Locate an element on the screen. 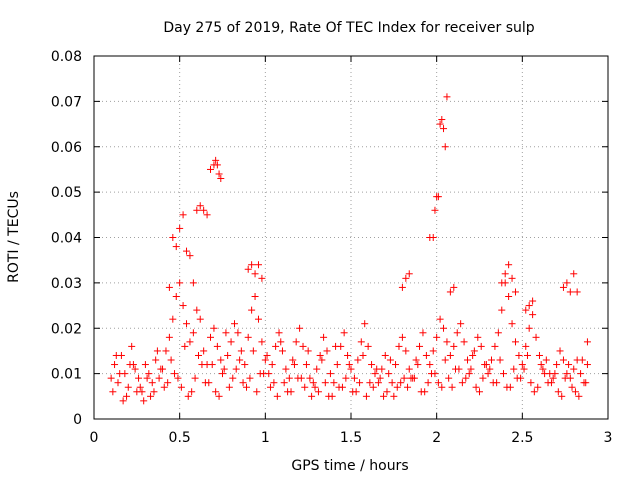 The height and width of the screenshot is (480, 640). y-axis-label: ROTI / TECUs is located at coordinates (14, 237).